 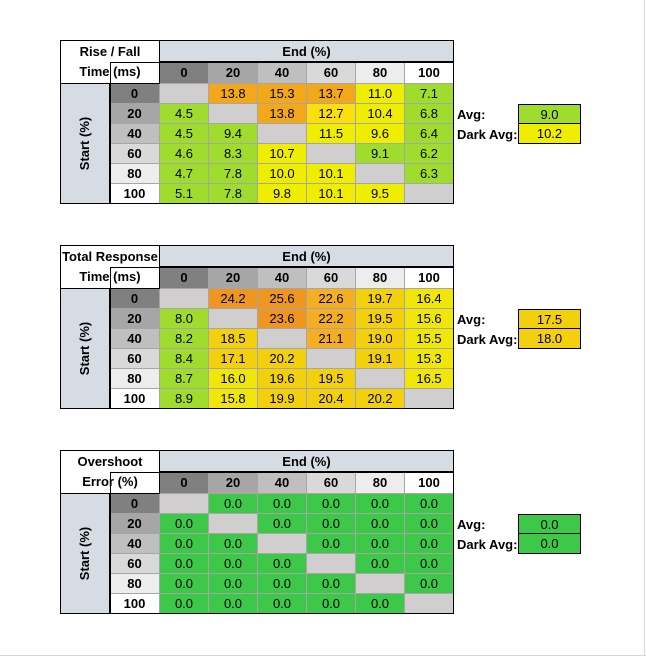 I want to click on heatmap-cell: 16.4, so click(x=429, y=299).